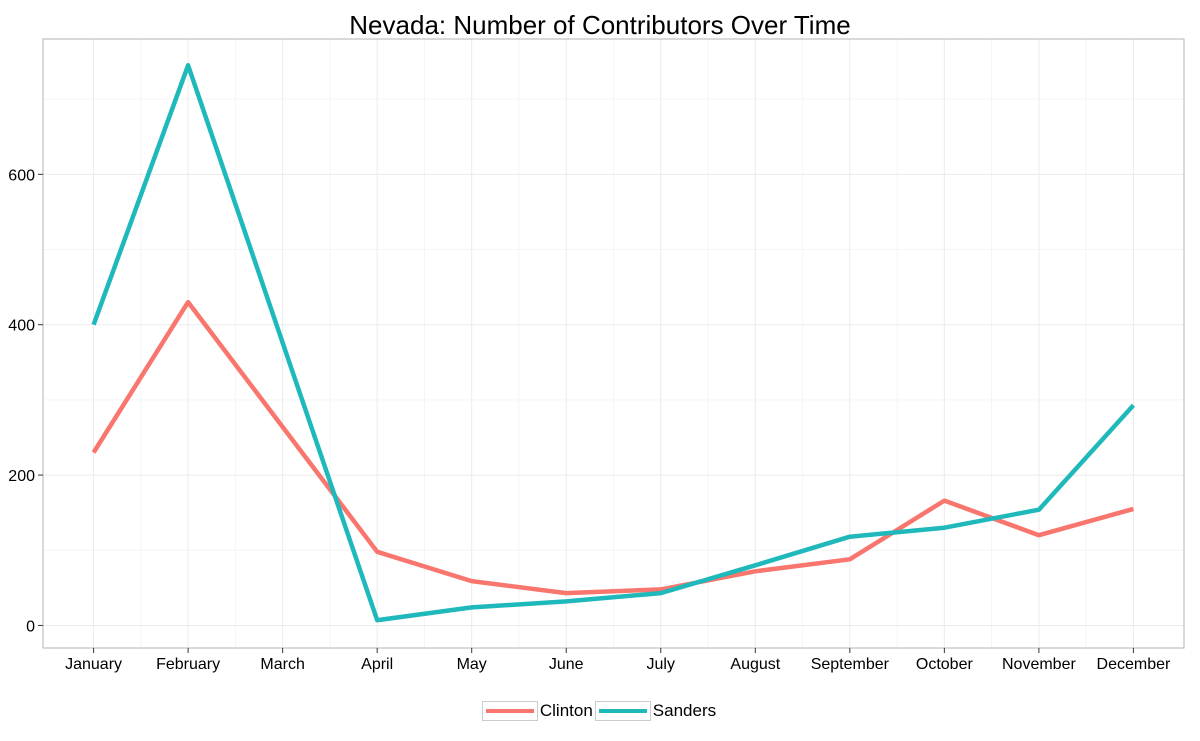 This screenshot has height=741, width=1200. What do you see at coordinates (472, 664) in the screenshot?
I see `x-tick-label: May` at bounding box center [472, 664].